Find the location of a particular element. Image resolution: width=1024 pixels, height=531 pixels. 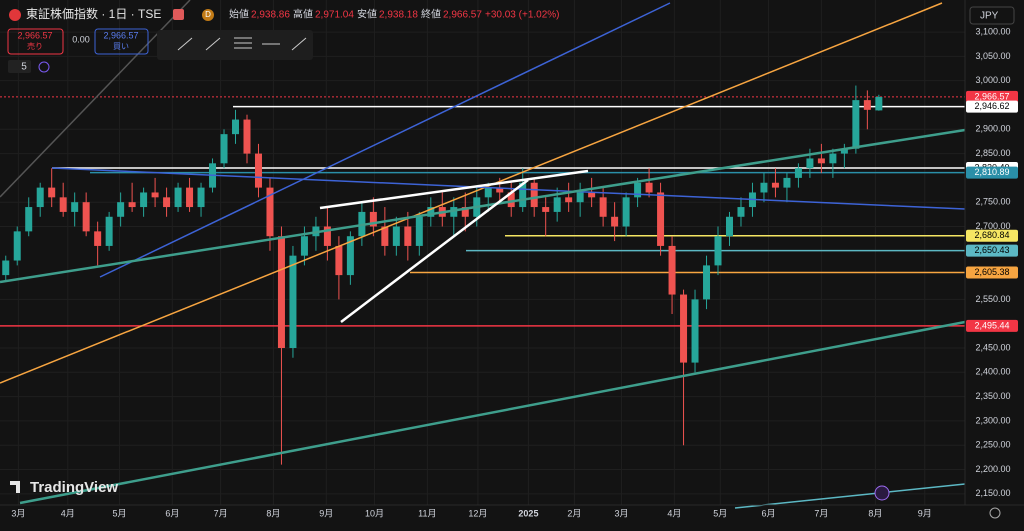

badge is located at coordinates (208, 15).